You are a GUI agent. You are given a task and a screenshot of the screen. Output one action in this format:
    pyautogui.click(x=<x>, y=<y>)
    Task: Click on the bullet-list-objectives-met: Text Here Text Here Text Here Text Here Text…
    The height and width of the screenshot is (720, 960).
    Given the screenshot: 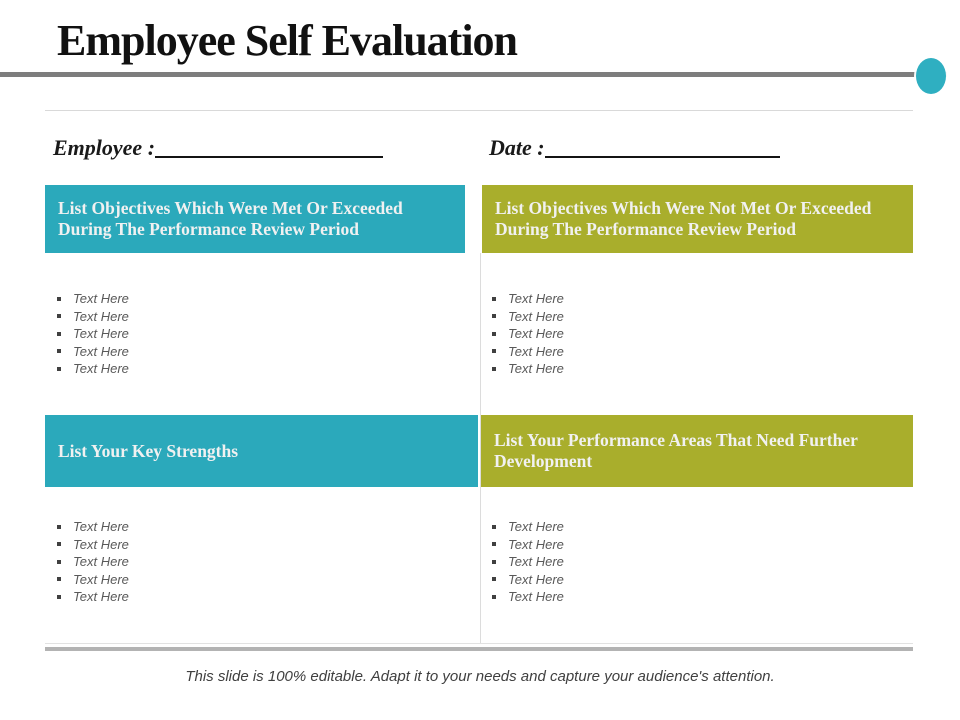 What is the action you would take?
    pyautogui.click(x=93, y=334)
    